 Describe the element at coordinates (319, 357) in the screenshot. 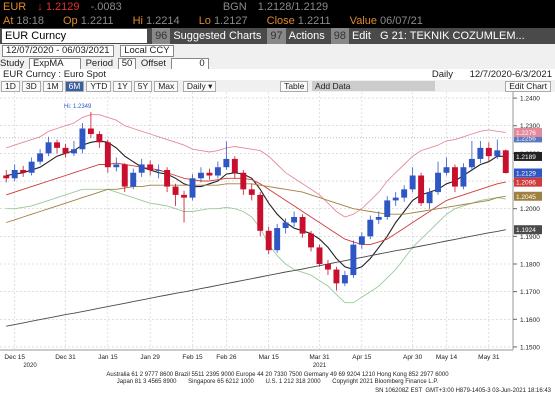

I see `x-tick-label: Mar 31` at that location.